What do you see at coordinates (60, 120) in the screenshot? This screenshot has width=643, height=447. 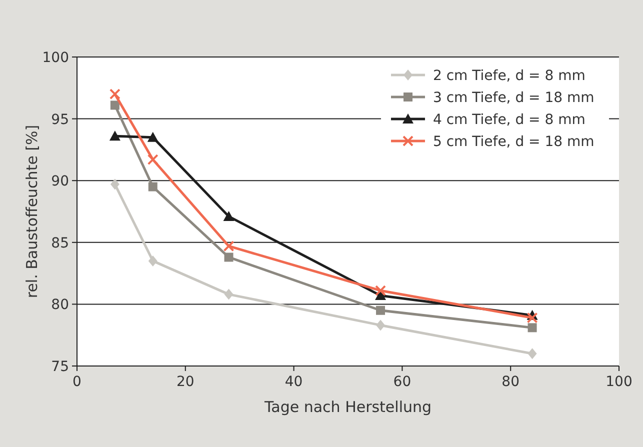 I see `y-tick-label: 95` at bounding box center [60, 120].